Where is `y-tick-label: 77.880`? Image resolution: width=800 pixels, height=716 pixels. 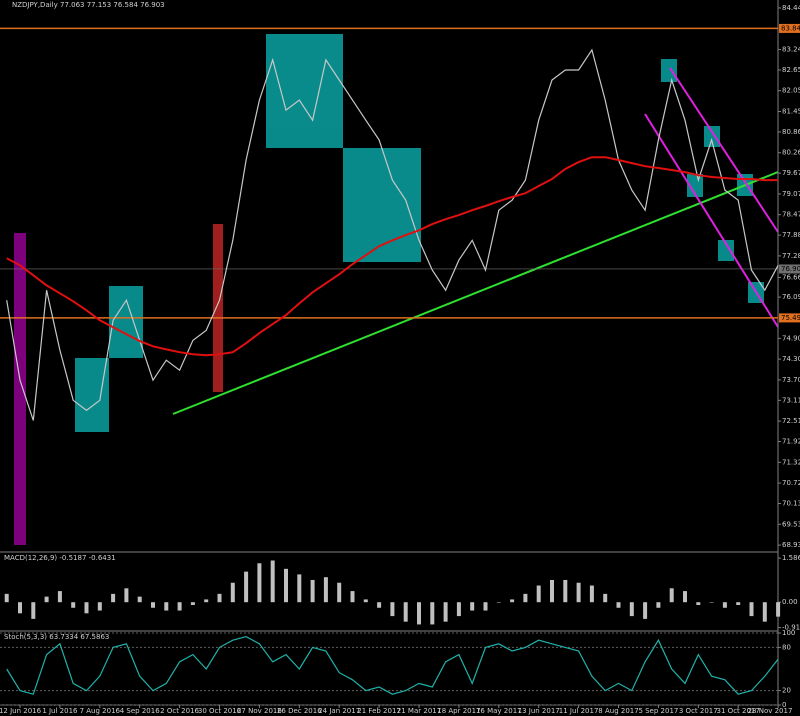 y-tick-label: 77.880 is located at coordinates (791, 235).